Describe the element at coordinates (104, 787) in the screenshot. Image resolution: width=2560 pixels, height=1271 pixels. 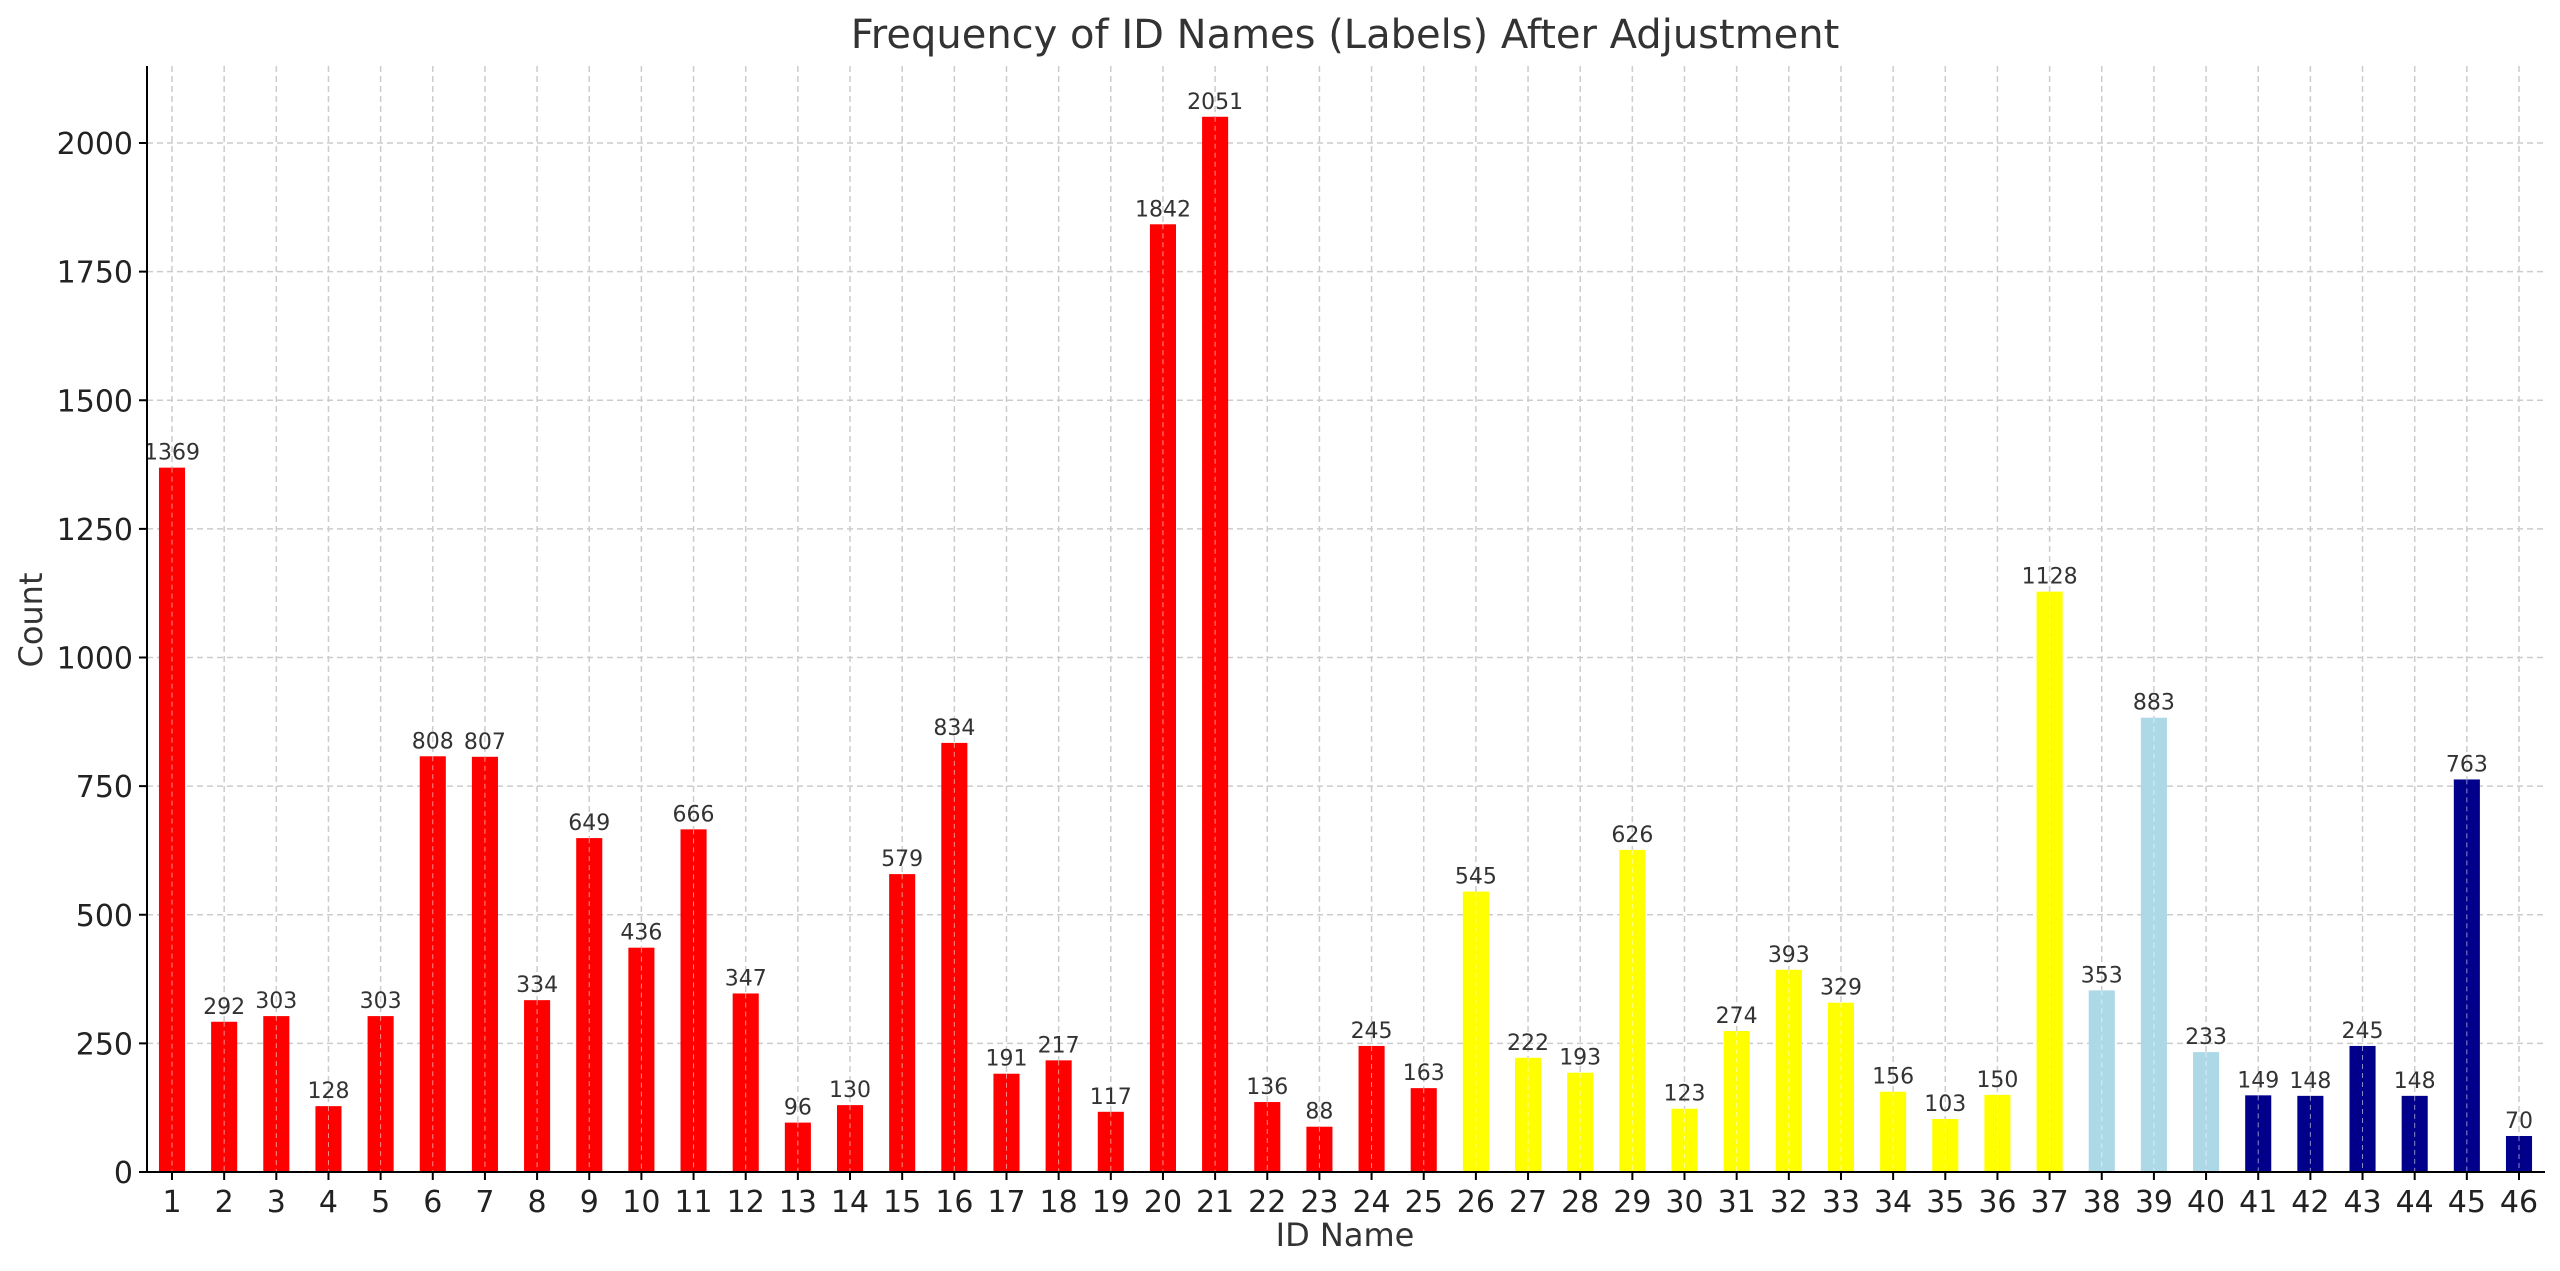
I see `y-tick-label: 750` at that location.